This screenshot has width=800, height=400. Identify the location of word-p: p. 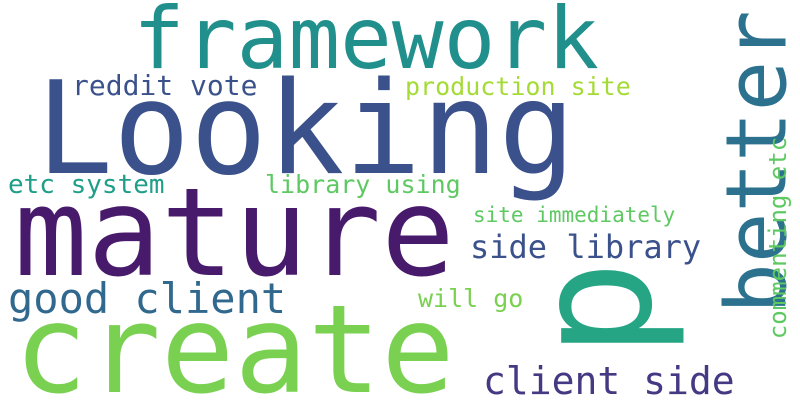
(594, 309).